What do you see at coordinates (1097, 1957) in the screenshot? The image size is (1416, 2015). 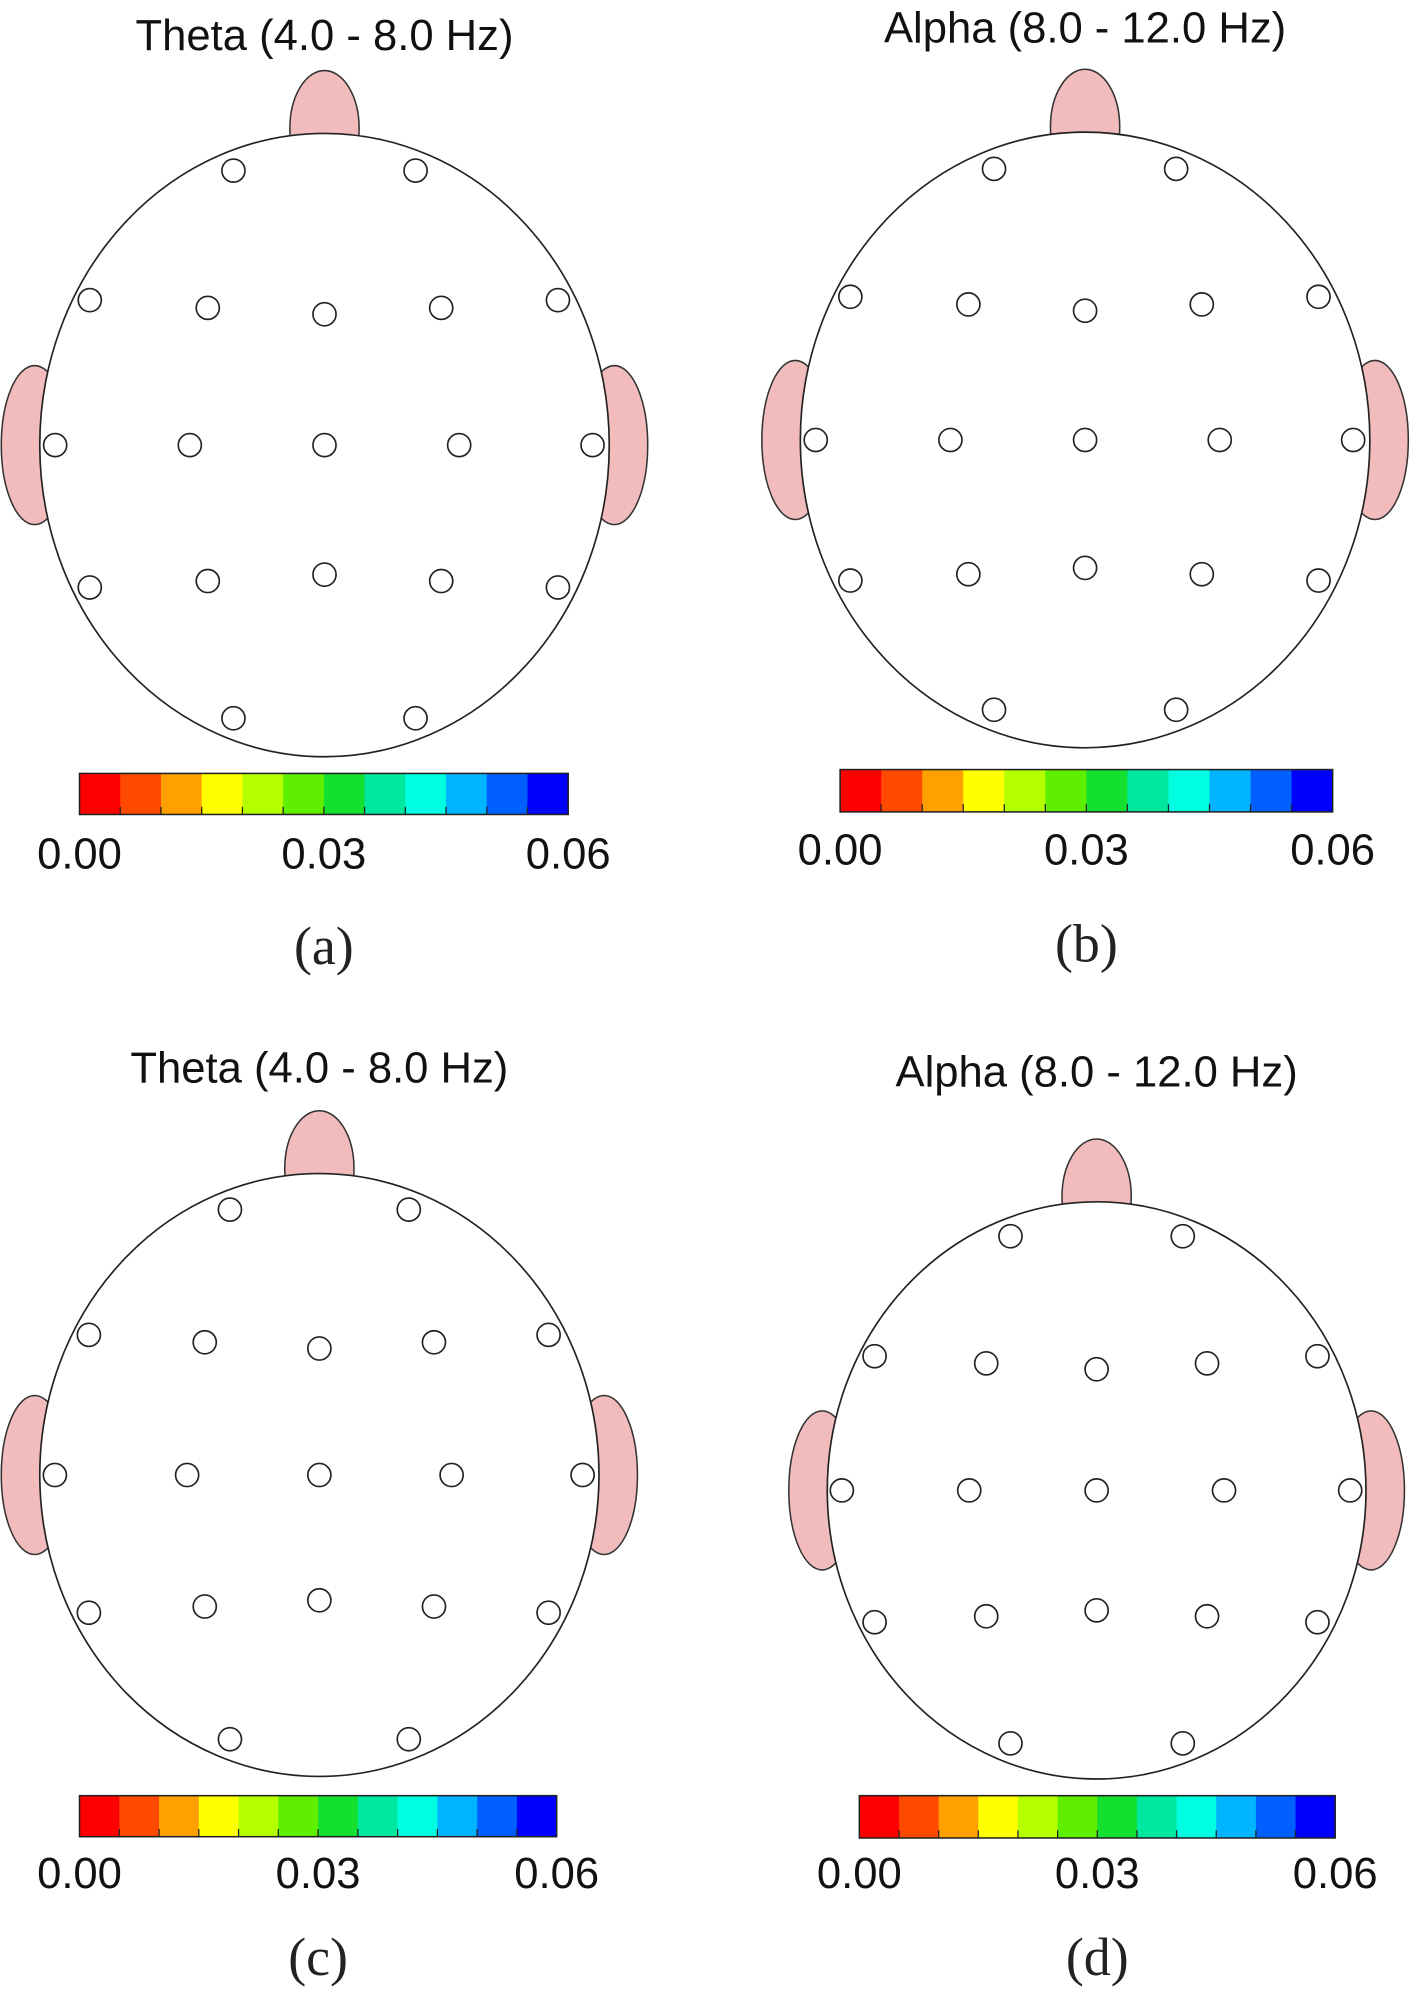 I see `panel-label: (d)` at bounding box center [1097, 1957].